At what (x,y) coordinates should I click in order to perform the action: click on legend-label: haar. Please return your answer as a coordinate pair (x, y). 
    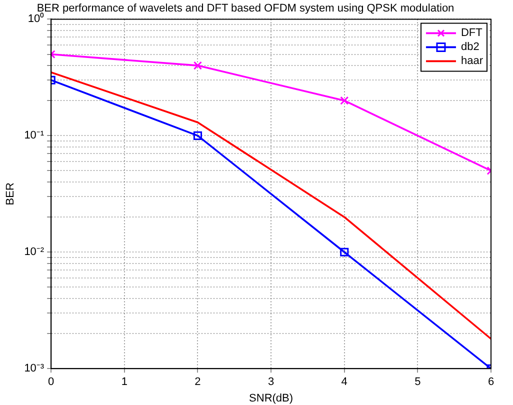
    Looking at the image, I should click on (472, 61).